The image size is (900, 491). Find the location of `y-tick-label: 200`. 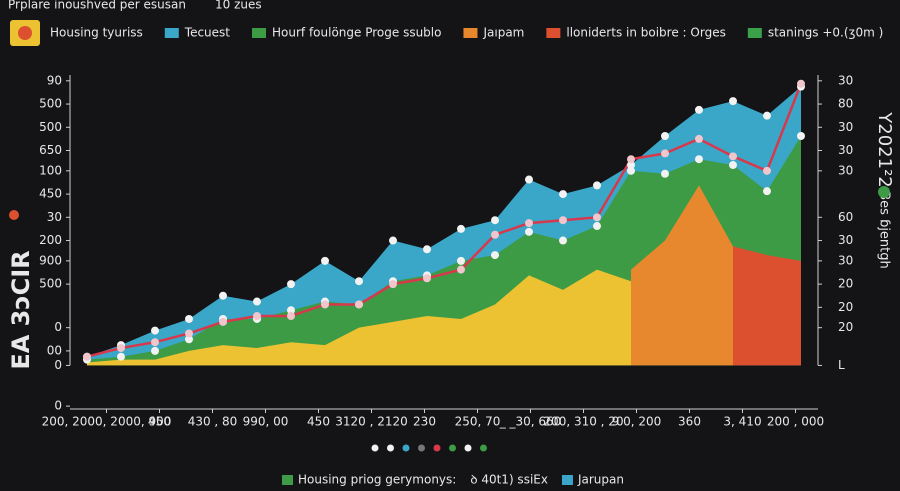

y-tick-label: 200 is located at coordinates (50, 240).